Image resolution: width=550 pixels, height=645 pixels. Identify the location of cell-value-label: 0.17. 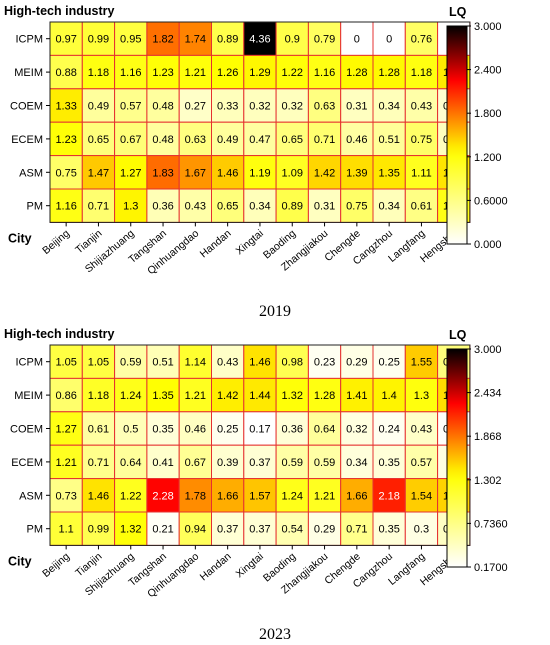
(259, 430).